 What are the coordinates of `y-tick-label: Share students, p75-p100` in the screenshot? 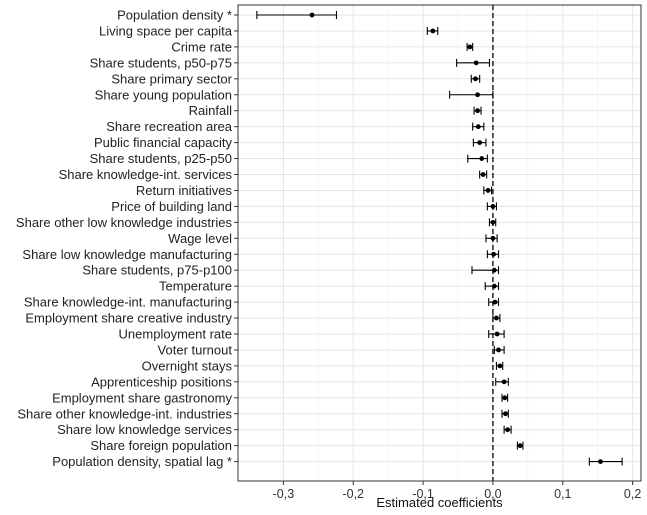 It's located at (157, 270).